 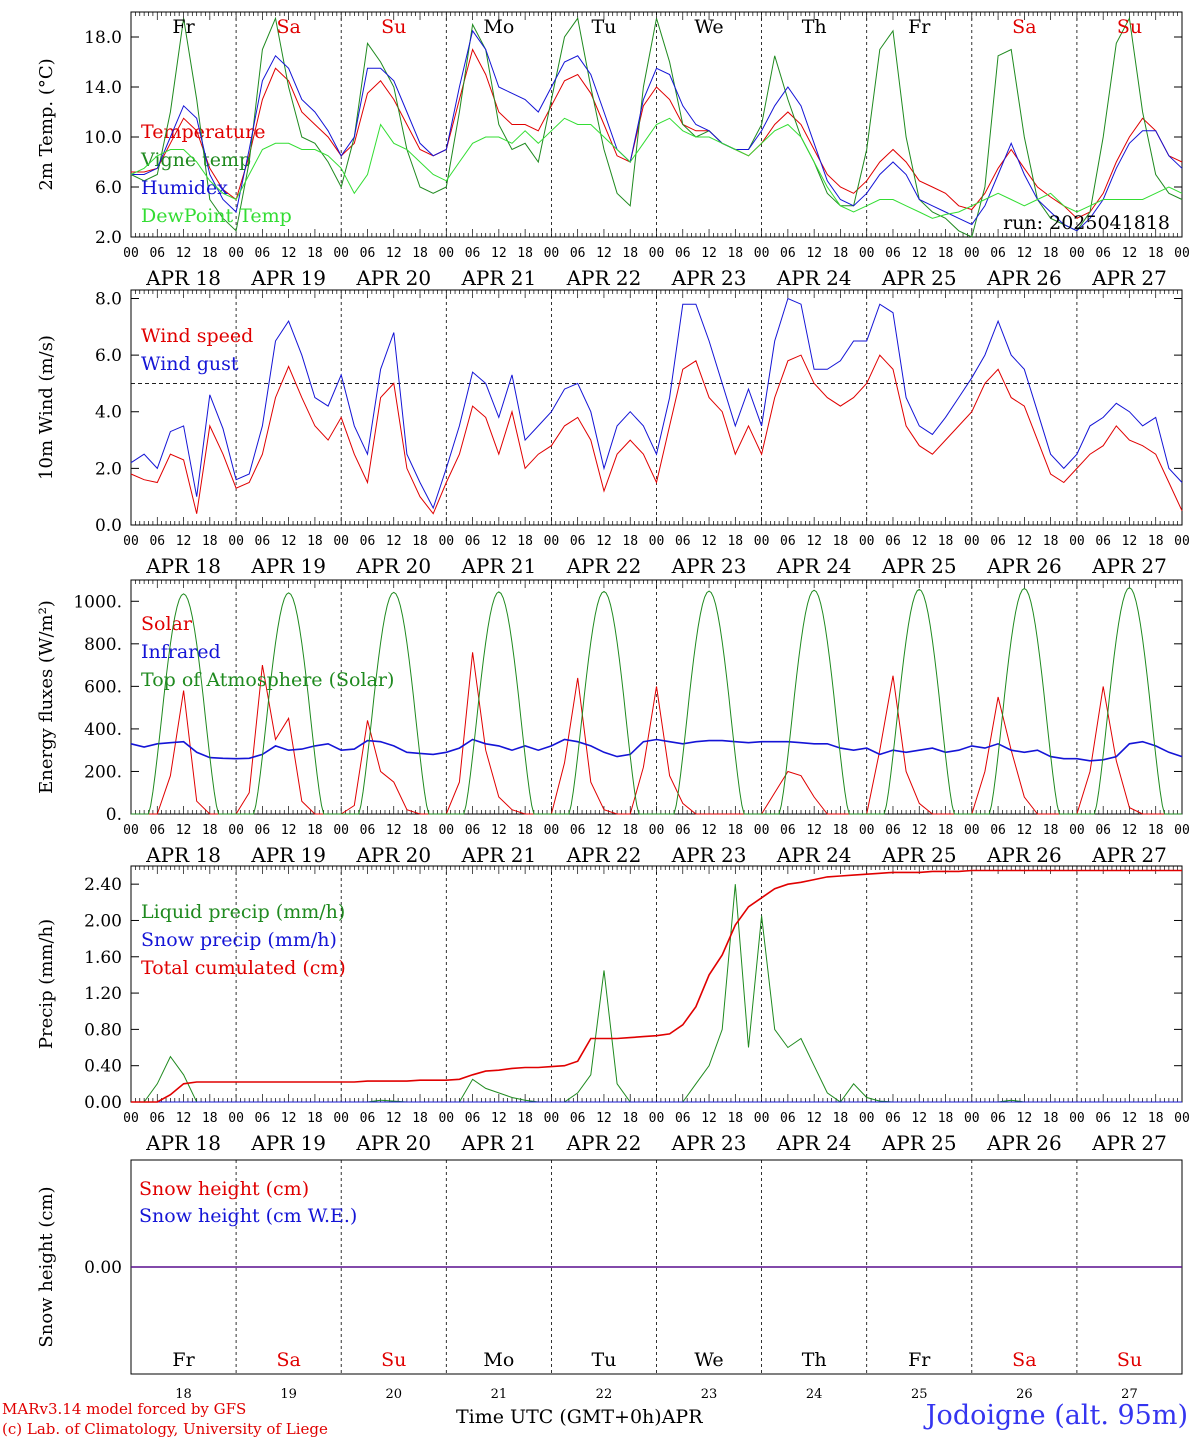 I want to click on y-axis-label: 10m Wind (m/s), so click(x=46, y=407).